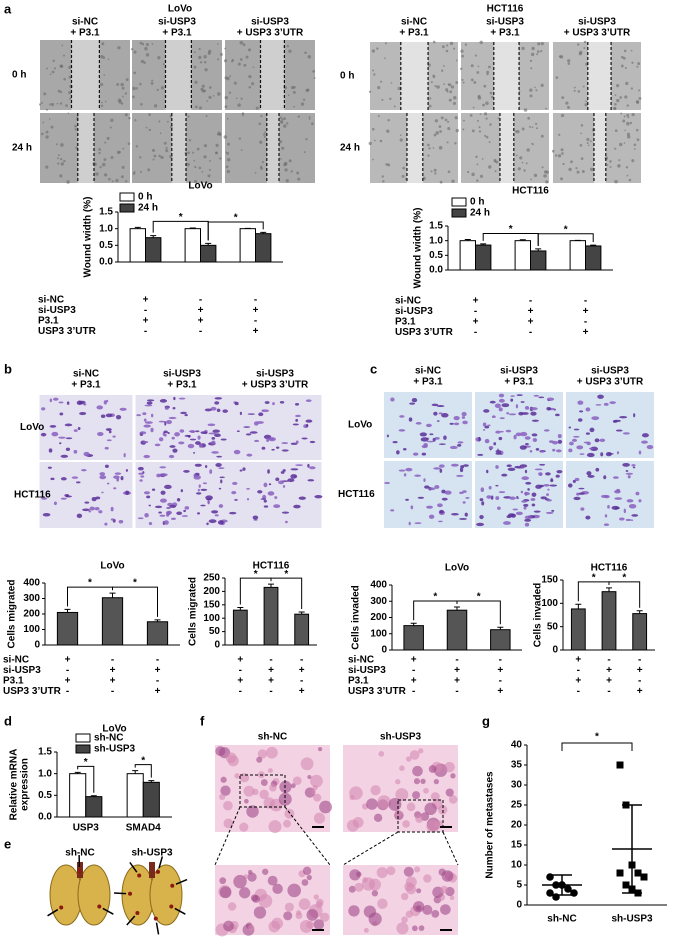  I want to click on y-tick-label: 40, so click(517, 745).